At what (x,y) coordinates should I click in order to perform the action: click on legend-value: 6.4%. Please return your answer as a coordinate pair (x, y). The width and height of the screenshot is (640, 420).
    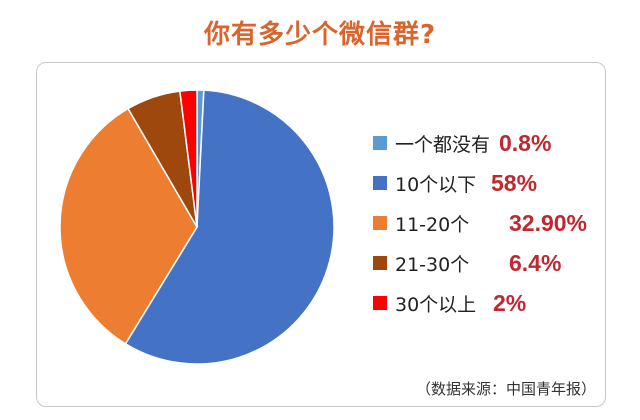
    Looking at the image, I should click on (535, 262).